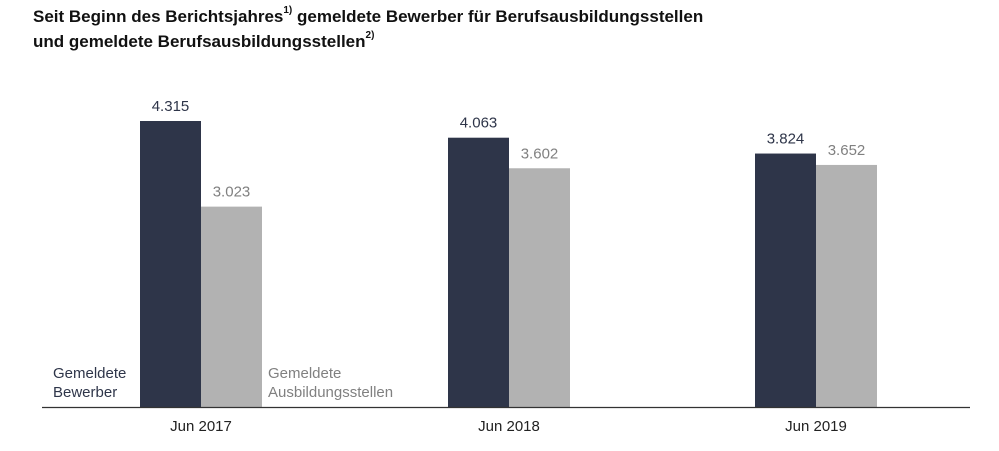 This screenshot has height=451, width=999. I want to click on data-label: 4.315, so click(171, 106).